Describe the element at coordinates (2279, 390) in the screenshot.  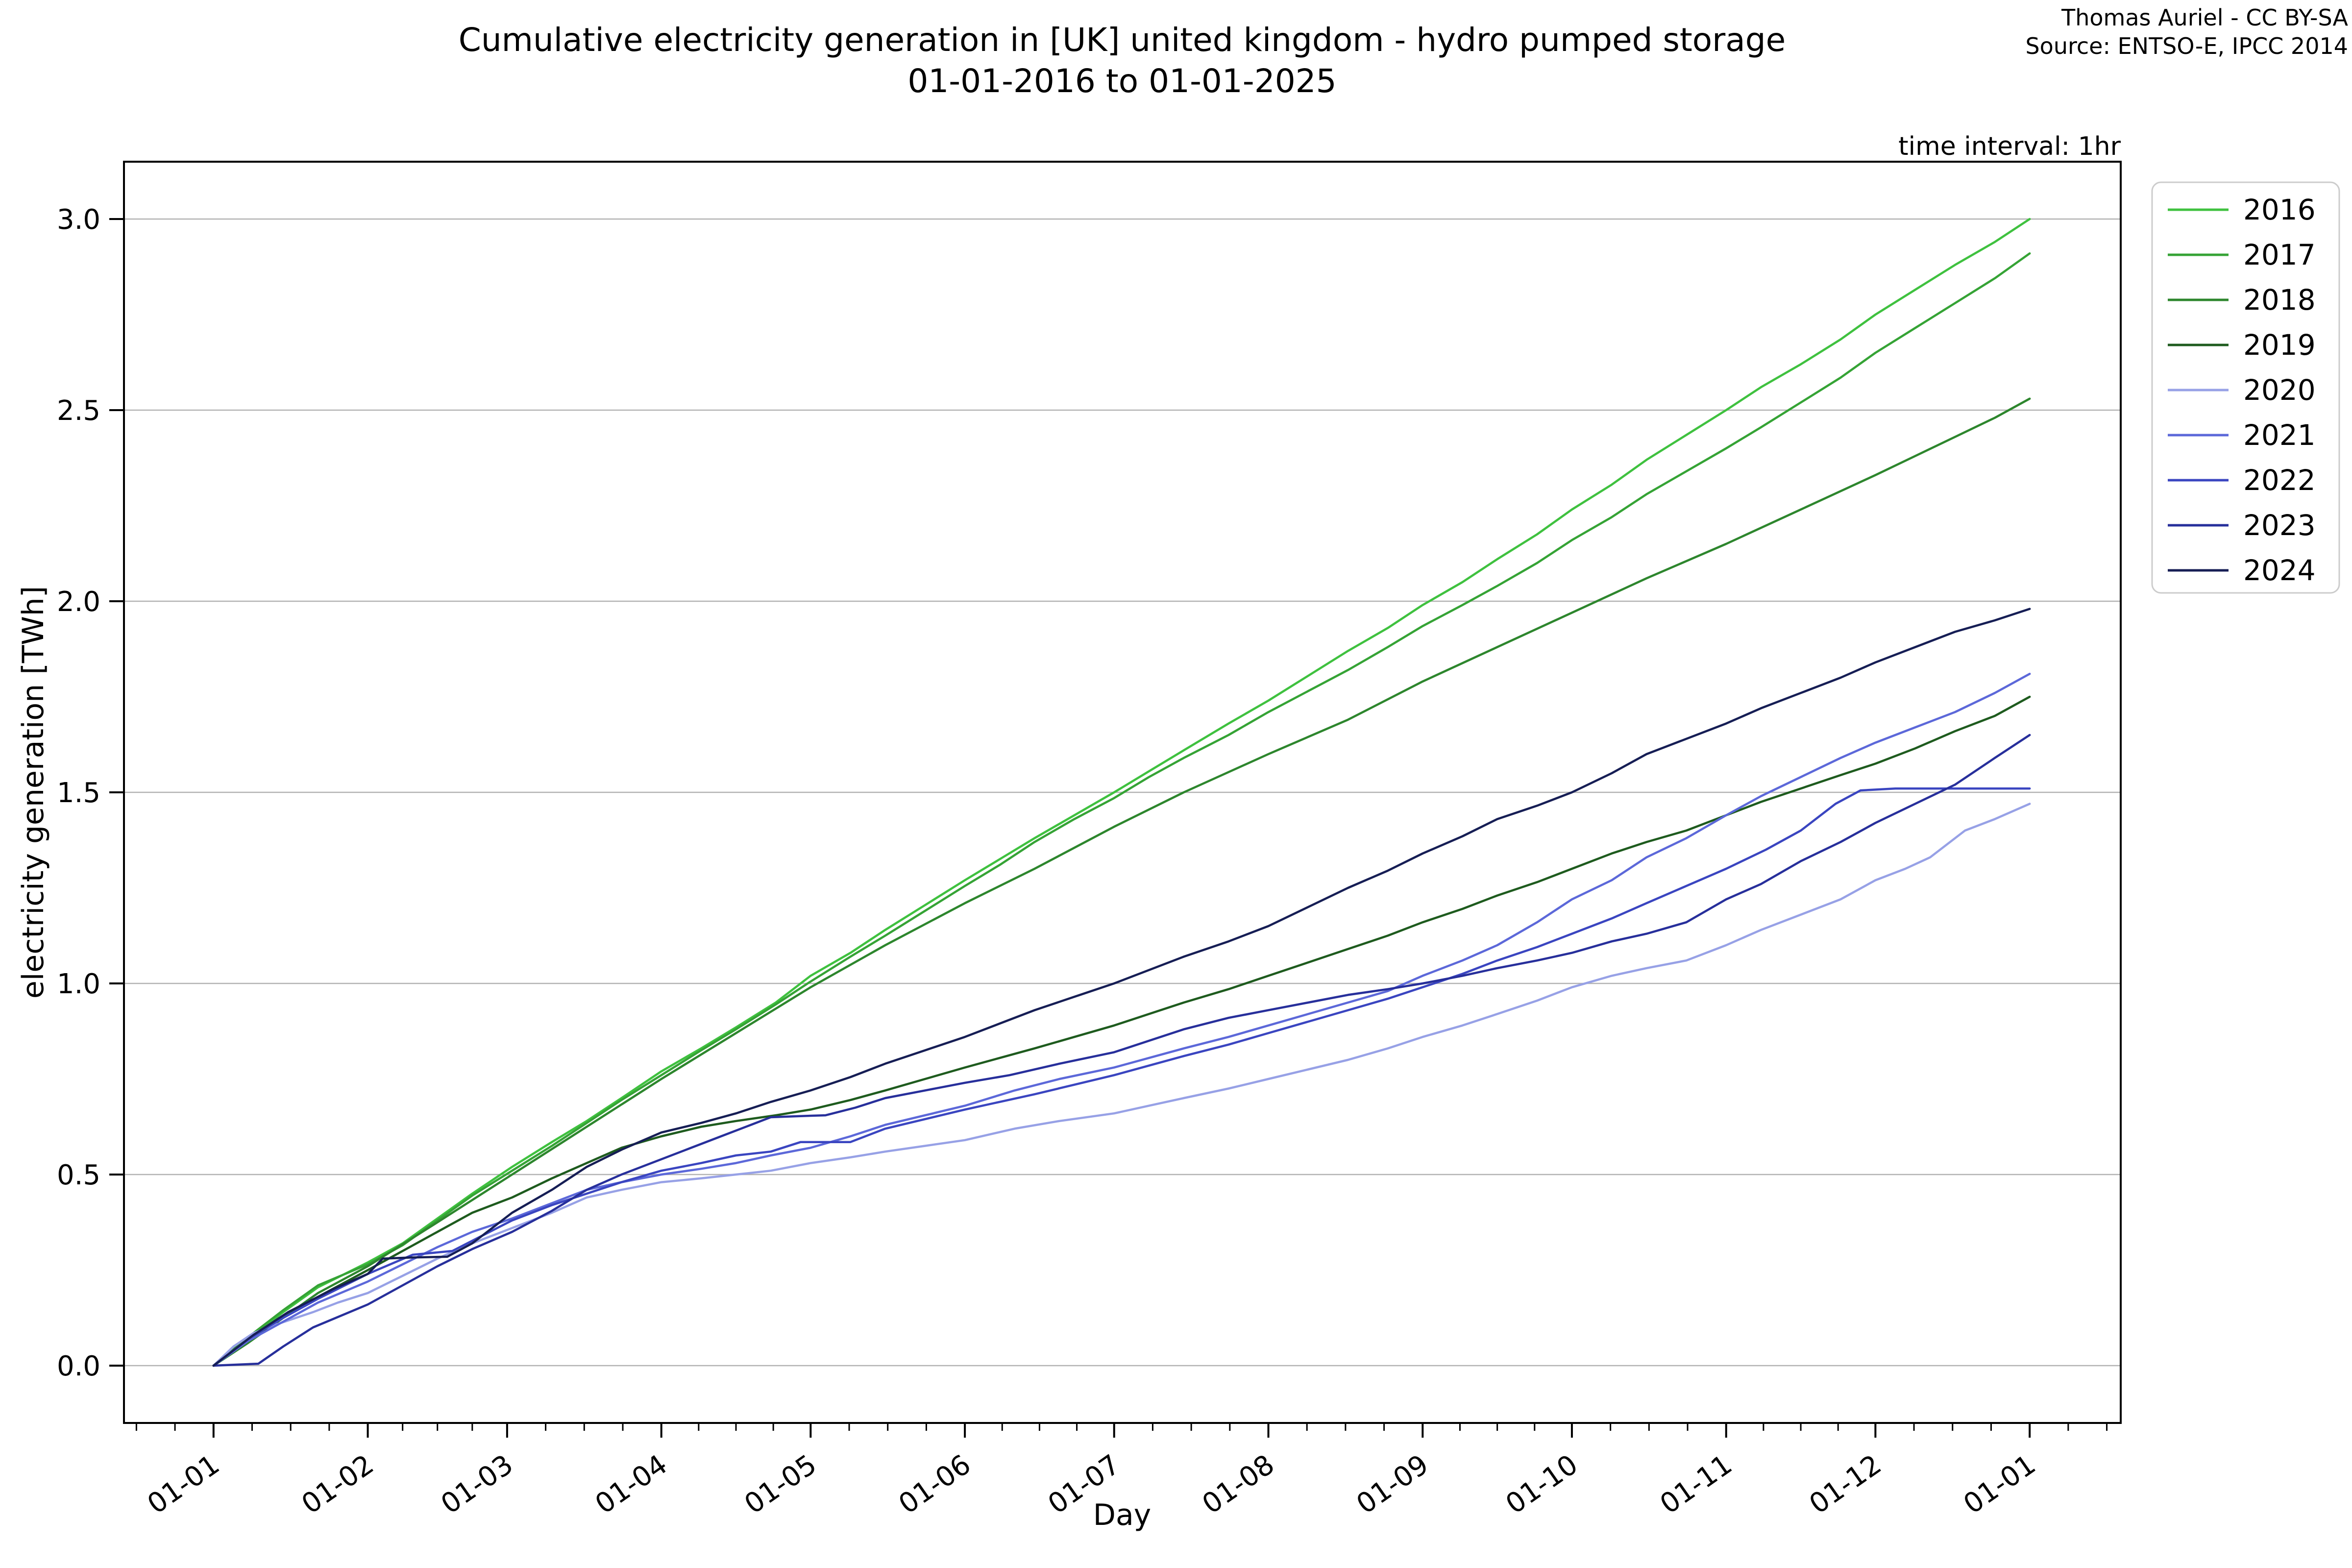
I see `legend-label-2020: 2020` at that location.